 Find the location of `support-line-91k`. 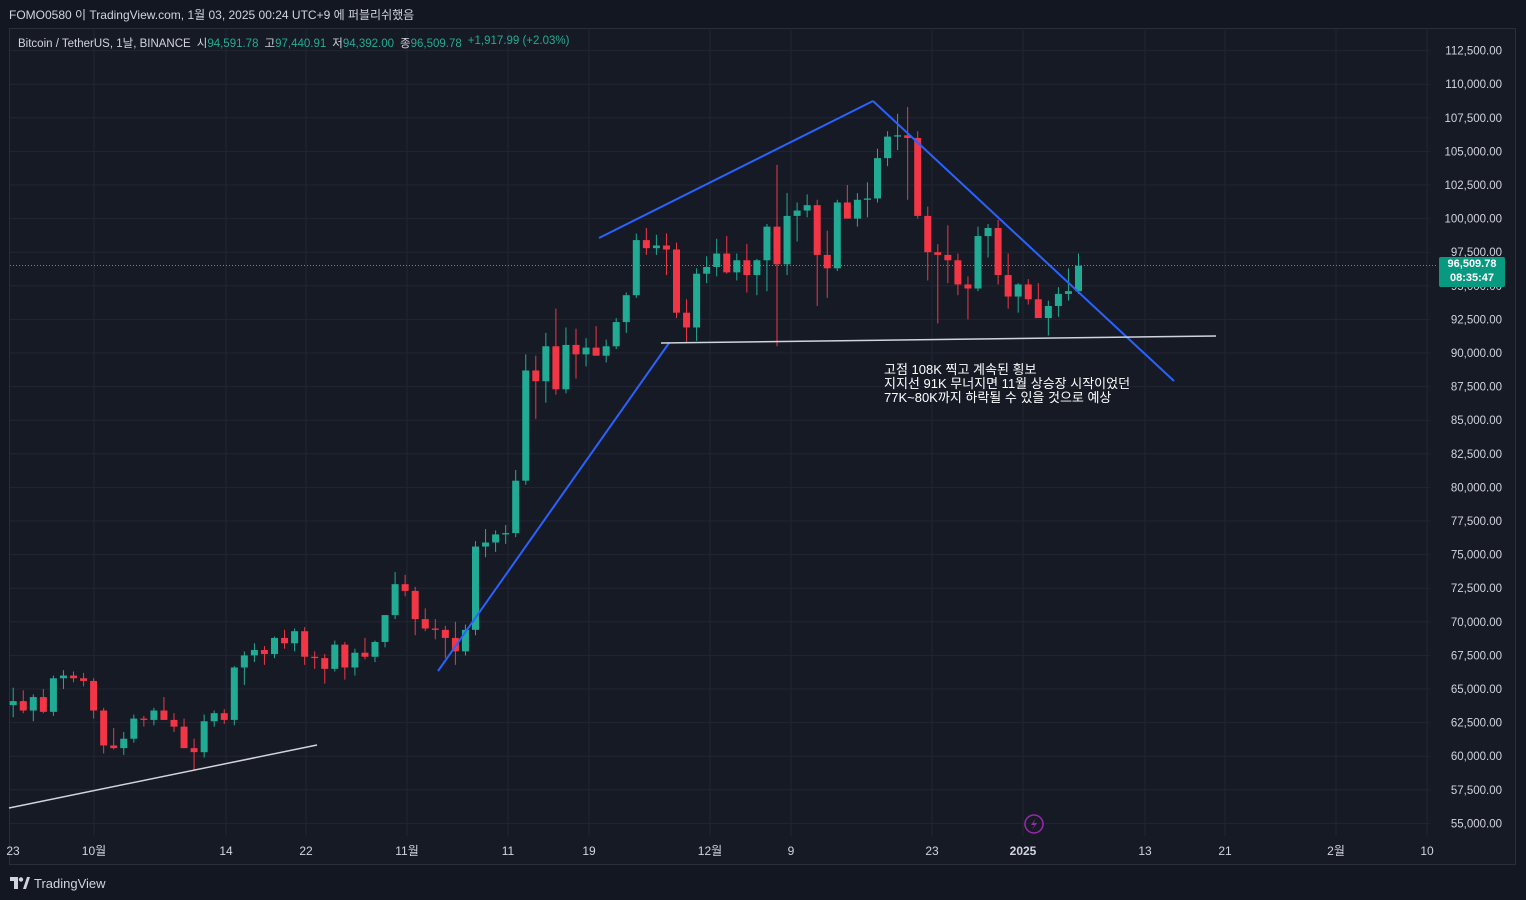

support-line-91k is located at coordinates (938, 339).